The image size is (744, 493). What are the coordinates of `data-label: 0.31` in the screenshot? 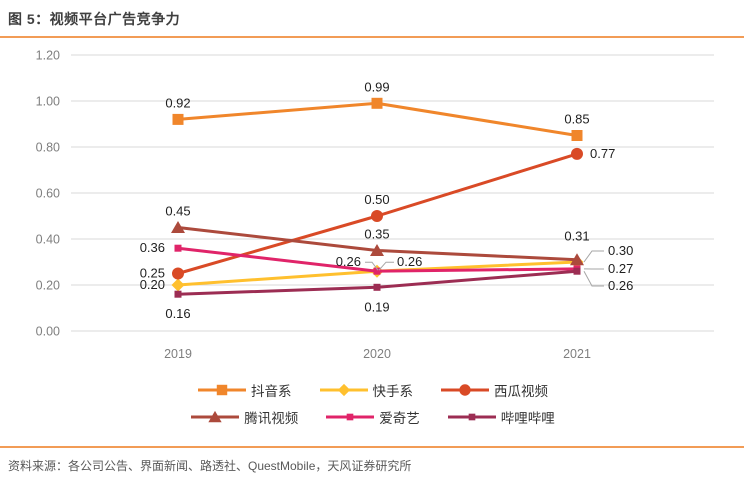 It's located at (576, 236).